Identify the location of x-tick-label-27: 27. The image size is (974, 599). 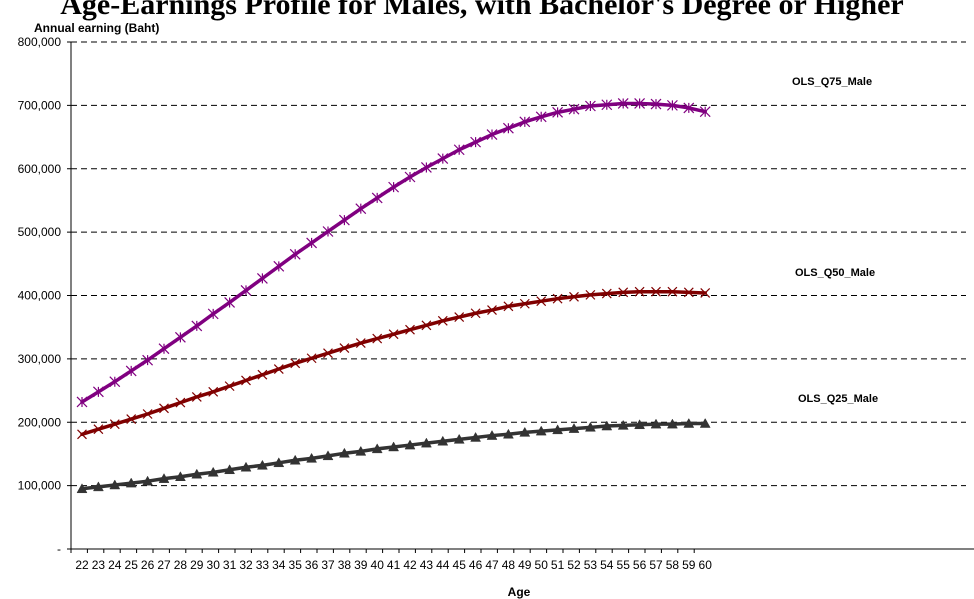
(164, 565).